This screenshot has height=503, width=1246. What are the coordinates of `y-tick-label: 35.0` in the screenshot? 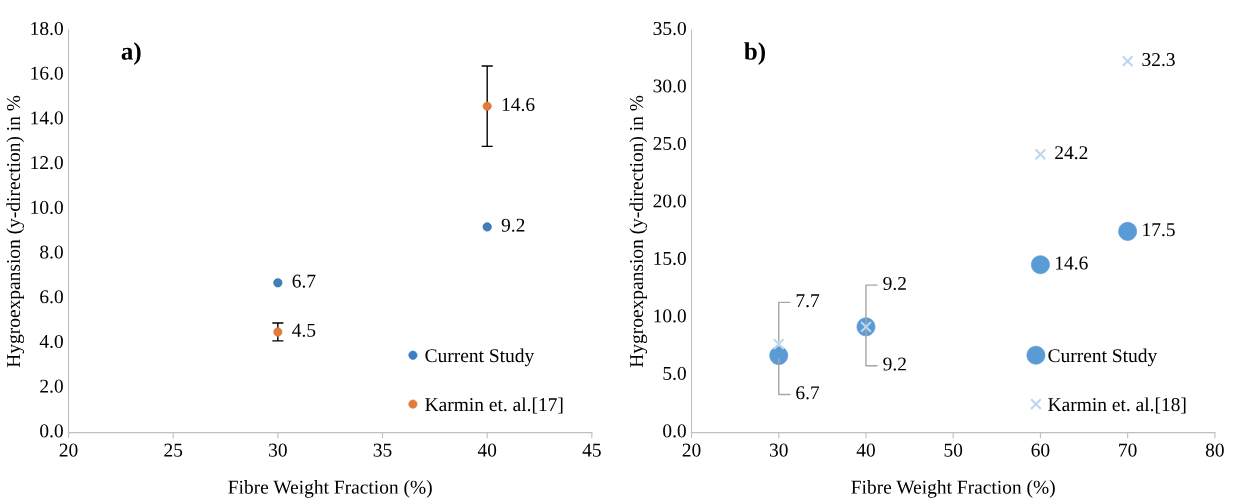 It's located at (669, 28).